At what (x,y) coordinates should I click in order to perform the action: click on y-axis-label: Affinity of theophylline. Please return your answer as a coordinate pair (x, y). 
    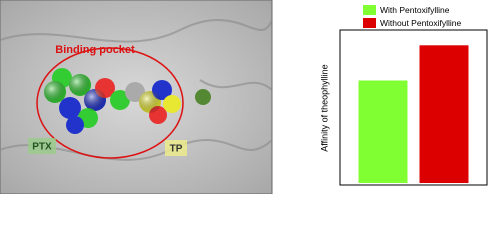
    Looking at the image, I should click on (324, 107).